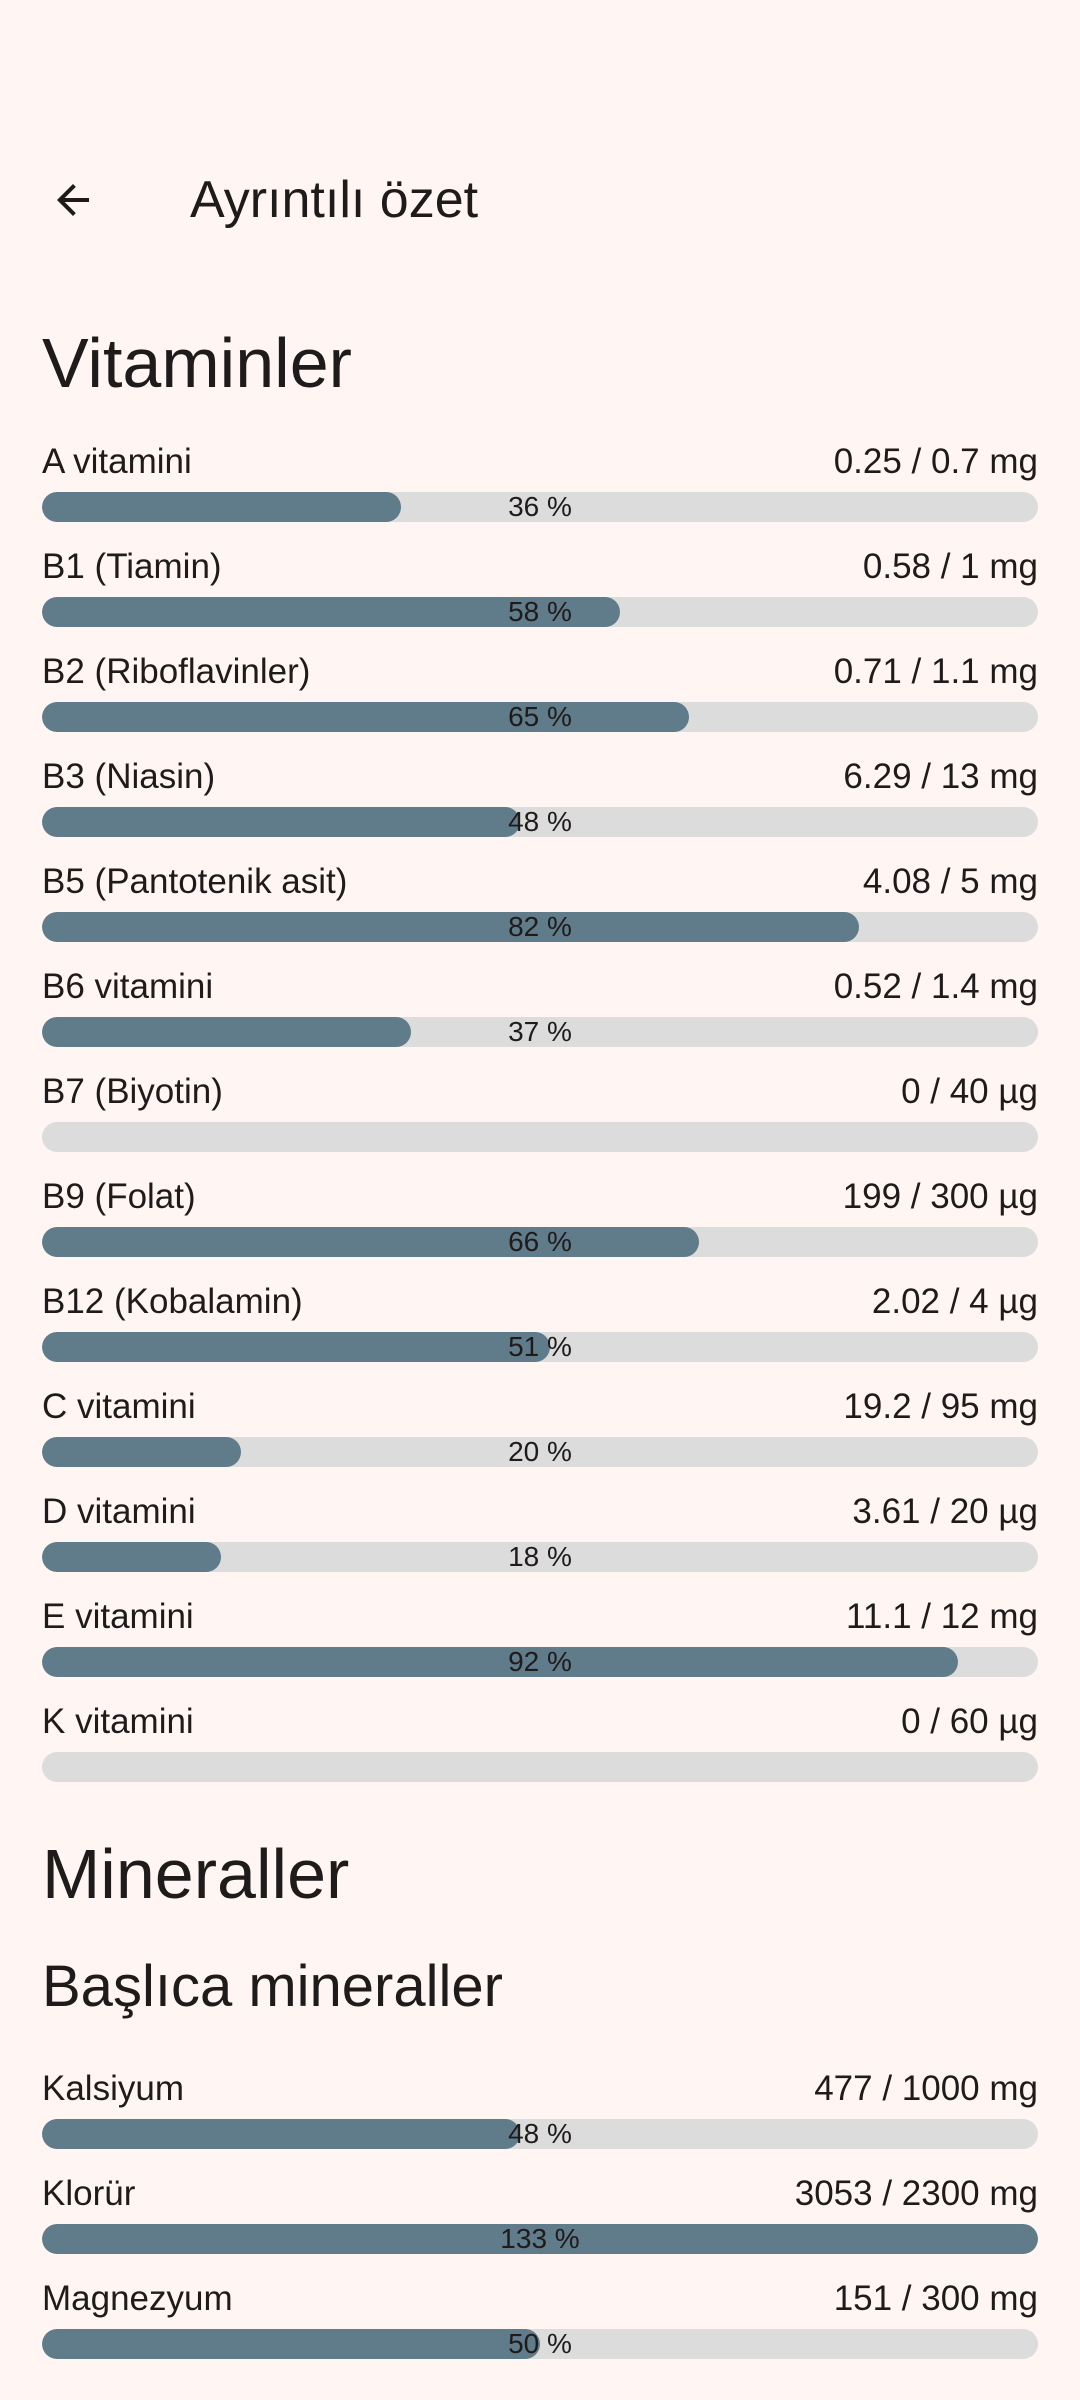  I want to click on nutrient-row-header: B1 (Tiamin) 0.58 / 1 mg, so click(540, 563).